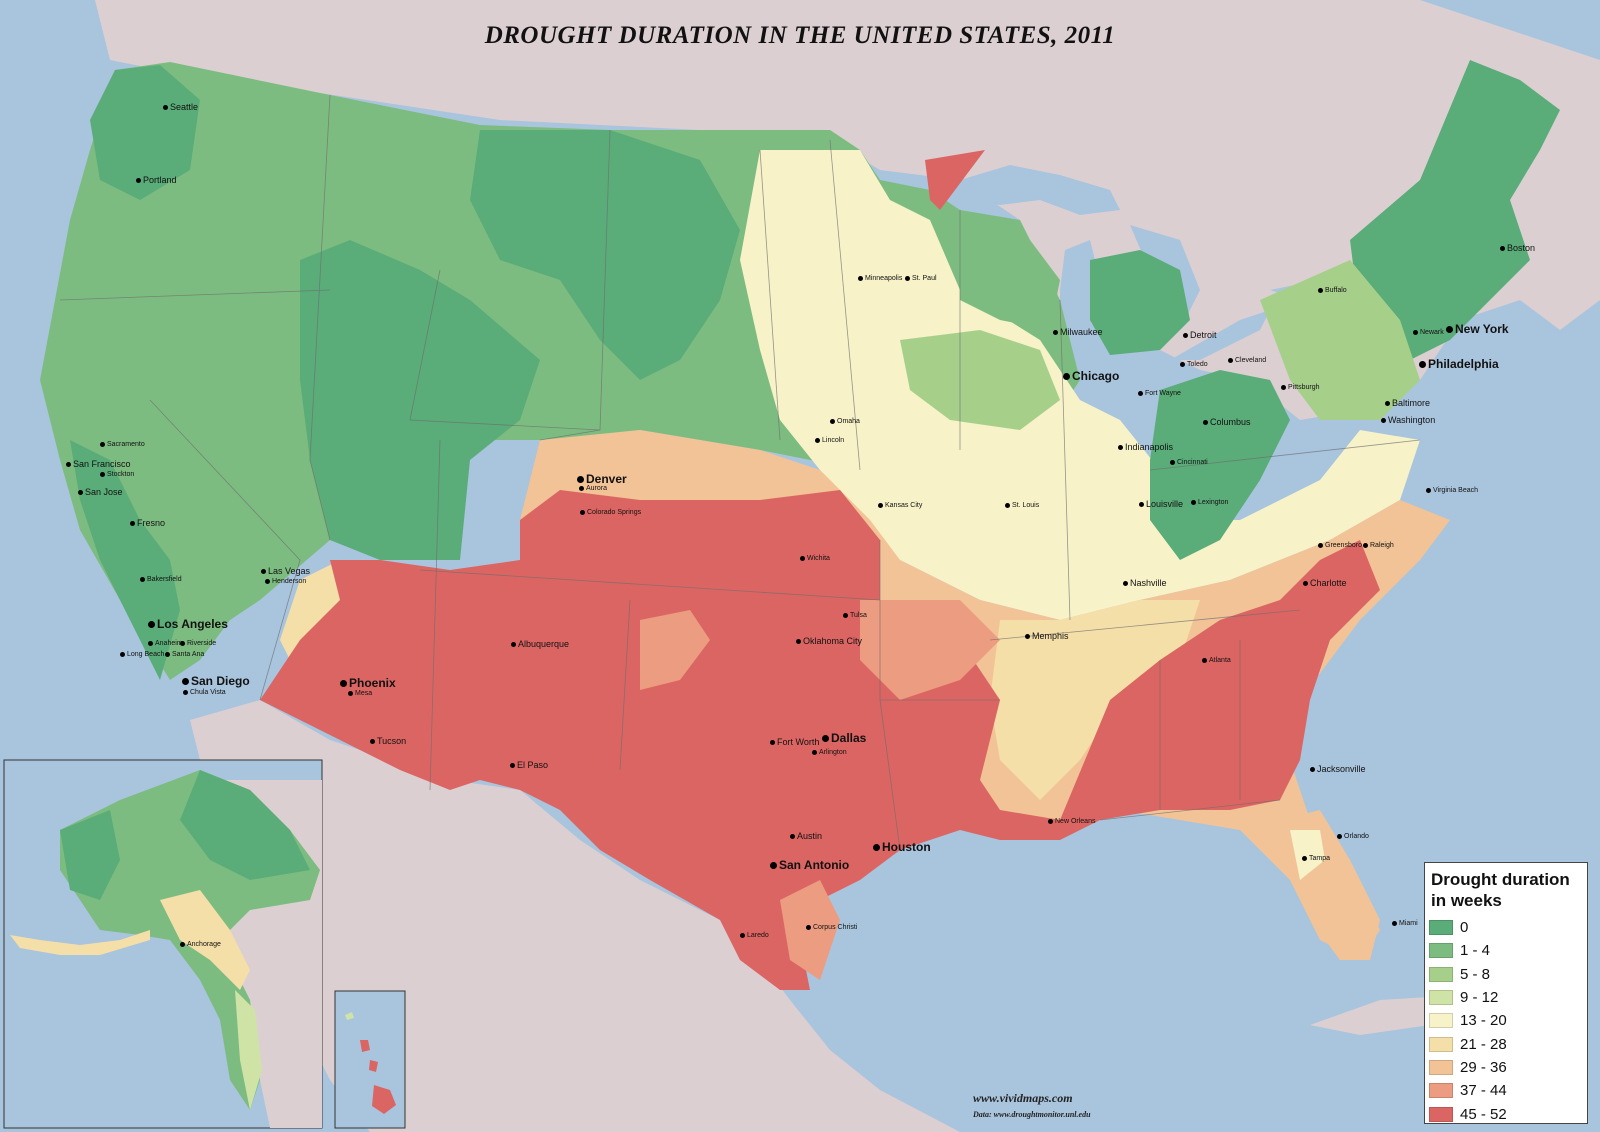 The height and width of the screenshot is (1132, 1600). What do you see at coordinates (1140, 302) in the screenshot?
I see `region-michigan-green` at bounding box center [1140, 302].